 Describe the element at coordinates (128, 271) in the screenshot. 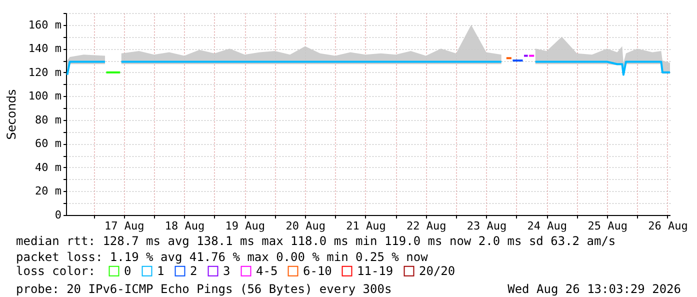

I see `legend-label: 0` at that location.